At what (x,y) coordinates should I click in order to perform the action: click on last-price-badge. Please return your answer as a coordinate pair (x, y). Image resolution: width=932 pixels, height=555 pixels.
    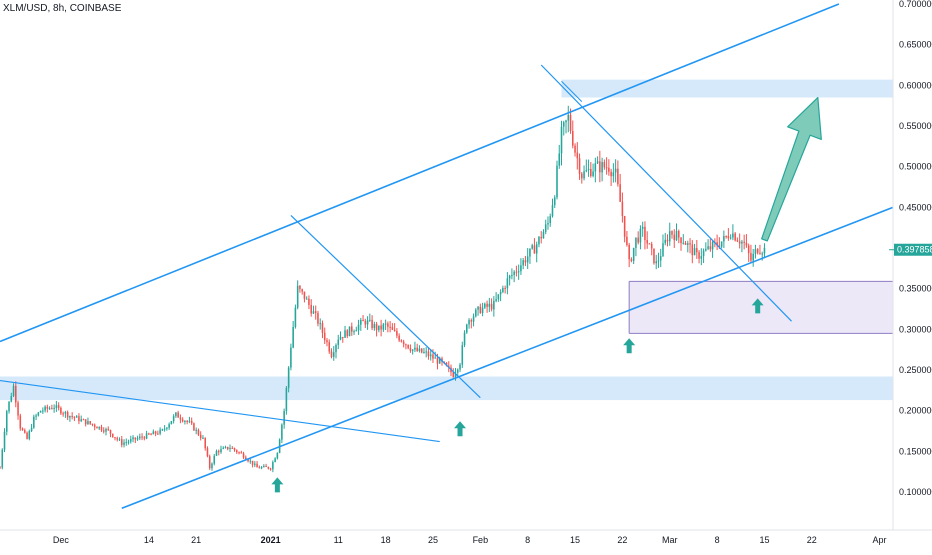
    Looking at the image, I should click on (913, 249).